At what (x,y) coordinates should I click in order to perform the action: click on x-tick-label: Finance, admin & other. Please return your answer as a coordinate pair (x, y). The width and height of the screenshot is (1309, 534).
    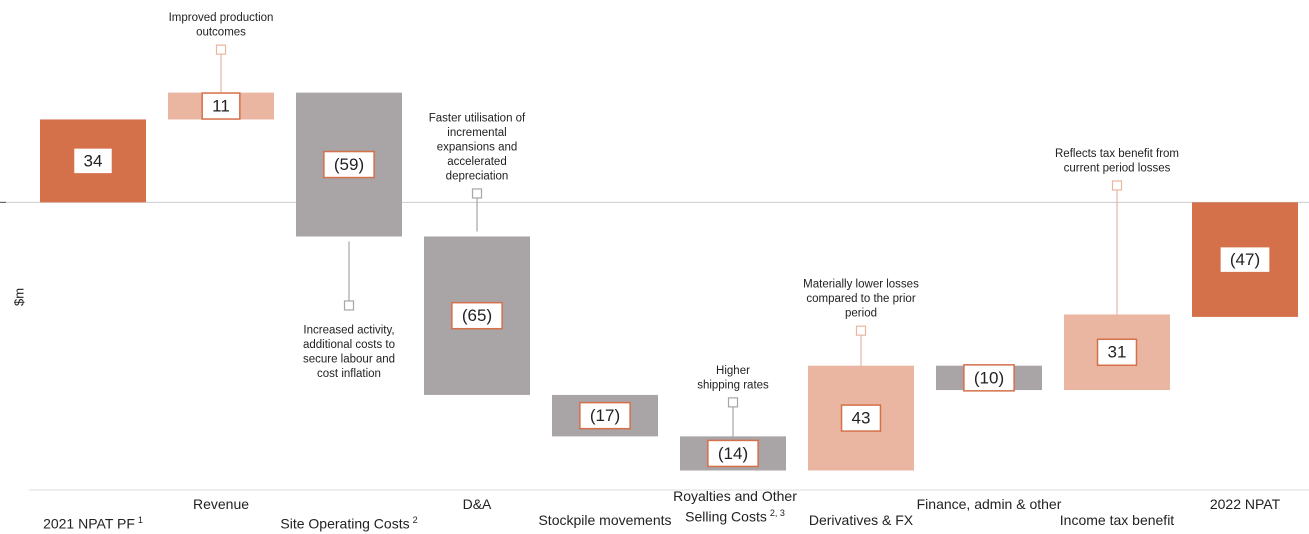
    Looking at the image, I should click on (989, 504).